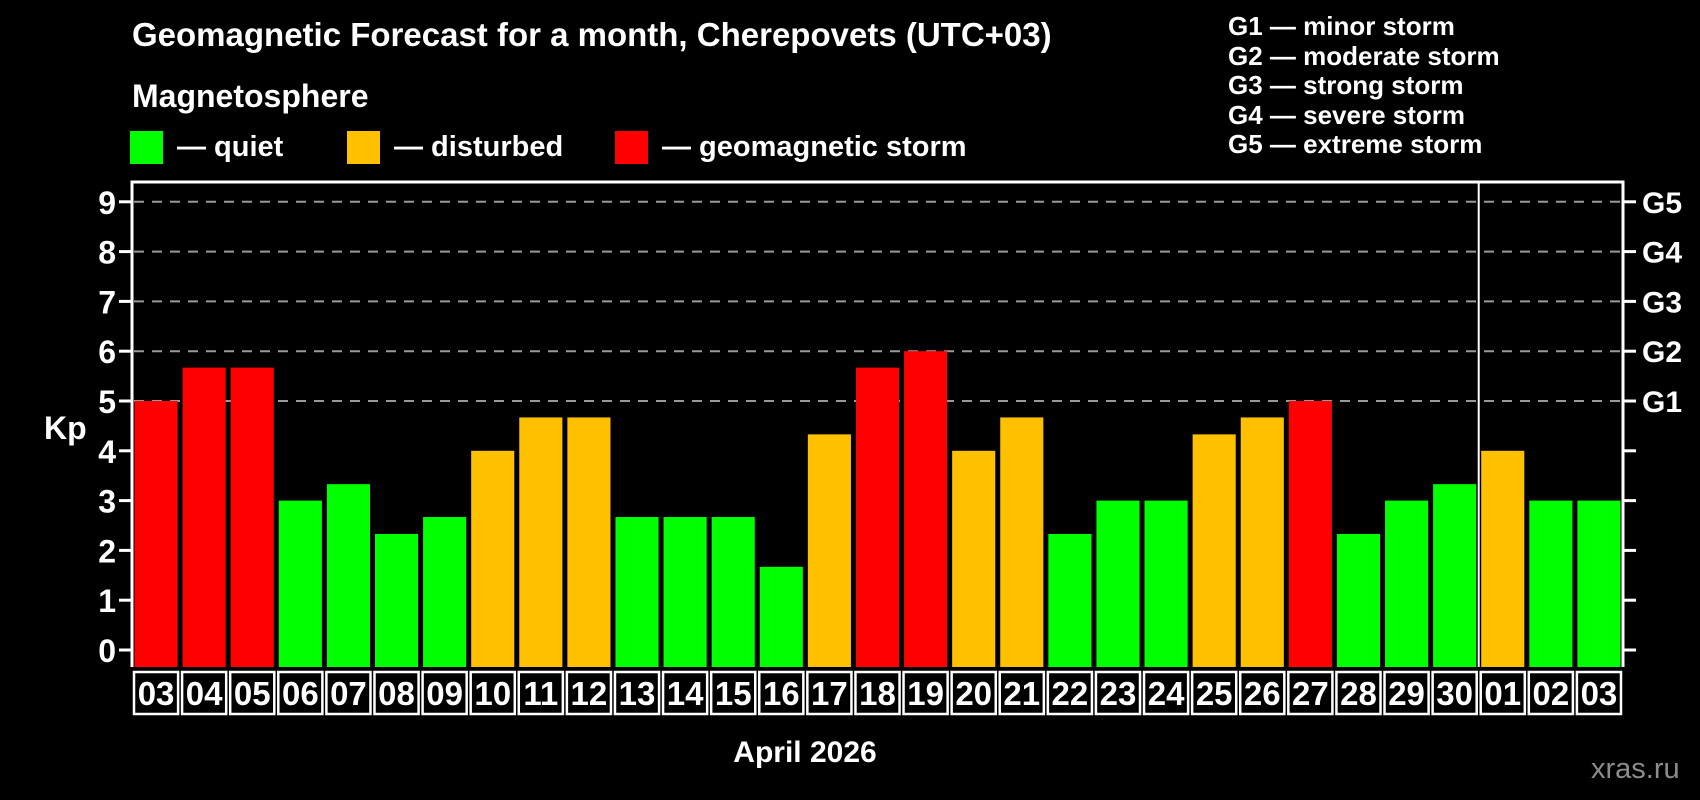  I want to click on date-label-apr-14: 14, so click(685, 693).